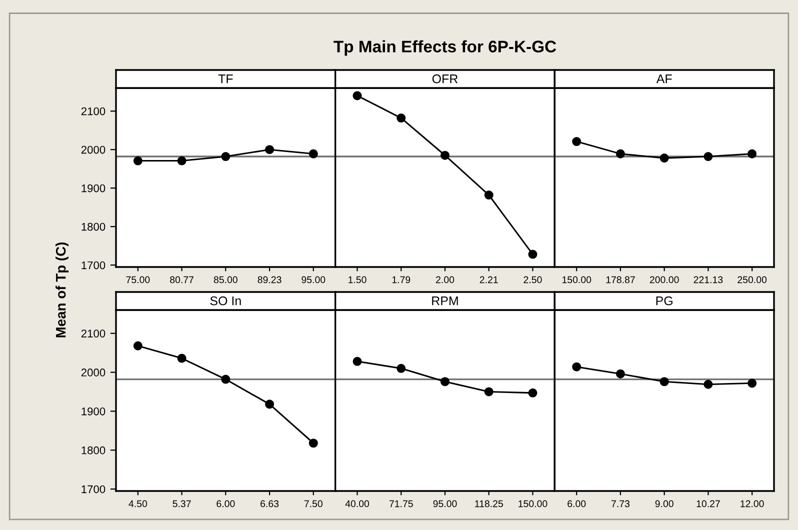 Image resolution: width=798 pixels, height=530 pixels. What do you see at coordinates (445, 280) in the screenshot?
I see `x-tick-label: 2.00` at bounding box center [445, 280].